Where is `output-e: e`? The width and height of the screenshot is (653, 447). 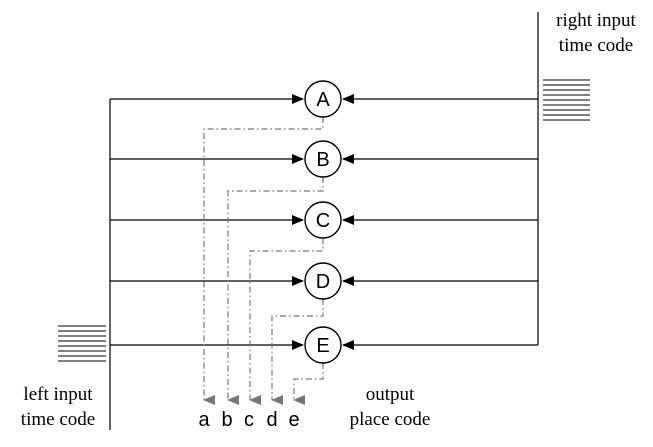 output-e: e is located at coordinates (293, 420).